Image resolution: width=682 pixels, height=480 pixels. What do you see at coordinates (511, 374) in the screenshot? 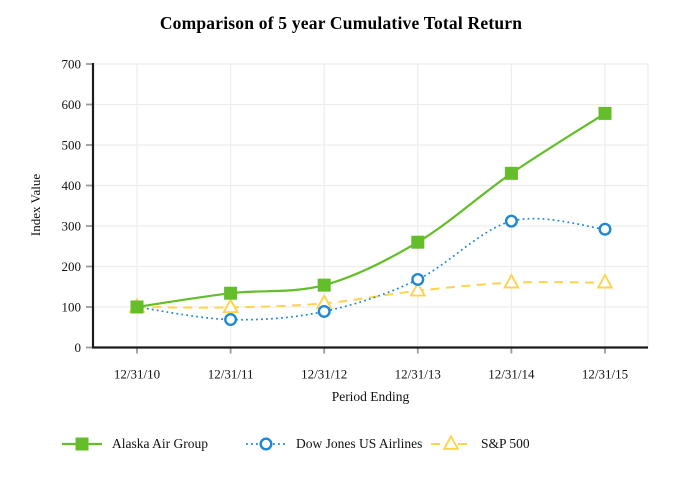
I see `svg-text: 12/31/14` at bounding box center [511, 374].